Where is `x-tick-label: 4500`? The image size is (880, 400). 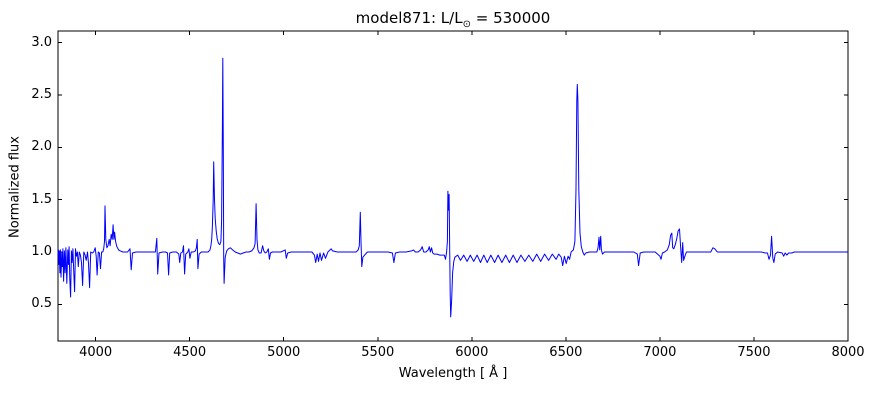
x-tick-label: 4500 is located at coordinates (190, 352).